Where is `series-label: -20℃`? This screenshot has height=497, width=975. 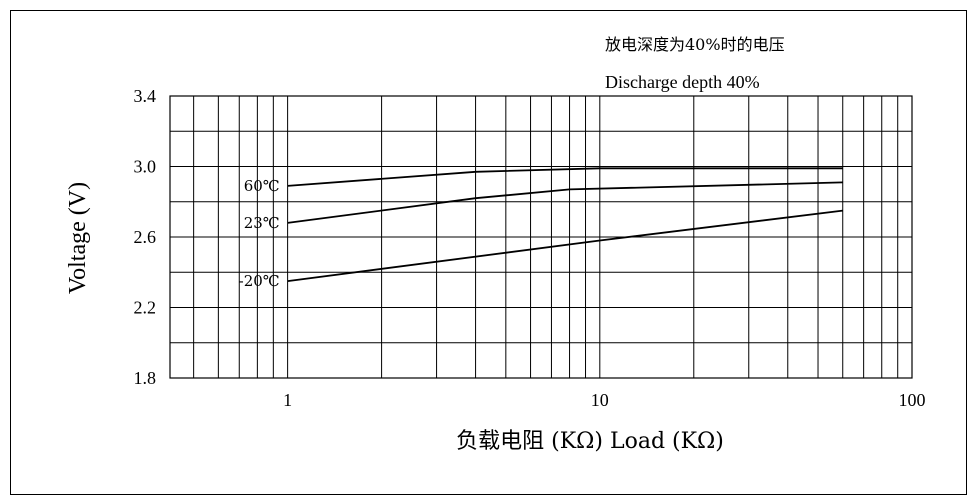 series-label: -20℃ is located at coordinates (259, 281).